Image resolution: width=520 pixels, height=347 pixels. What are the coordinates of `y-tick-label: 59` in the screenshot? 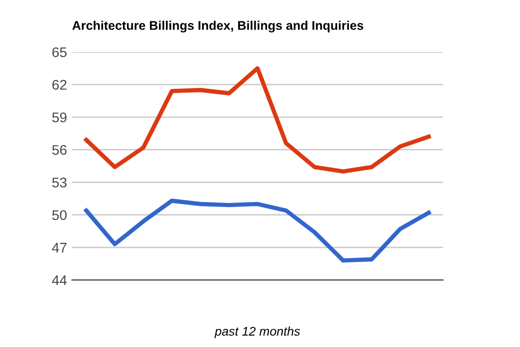 It's located at (59, 117).